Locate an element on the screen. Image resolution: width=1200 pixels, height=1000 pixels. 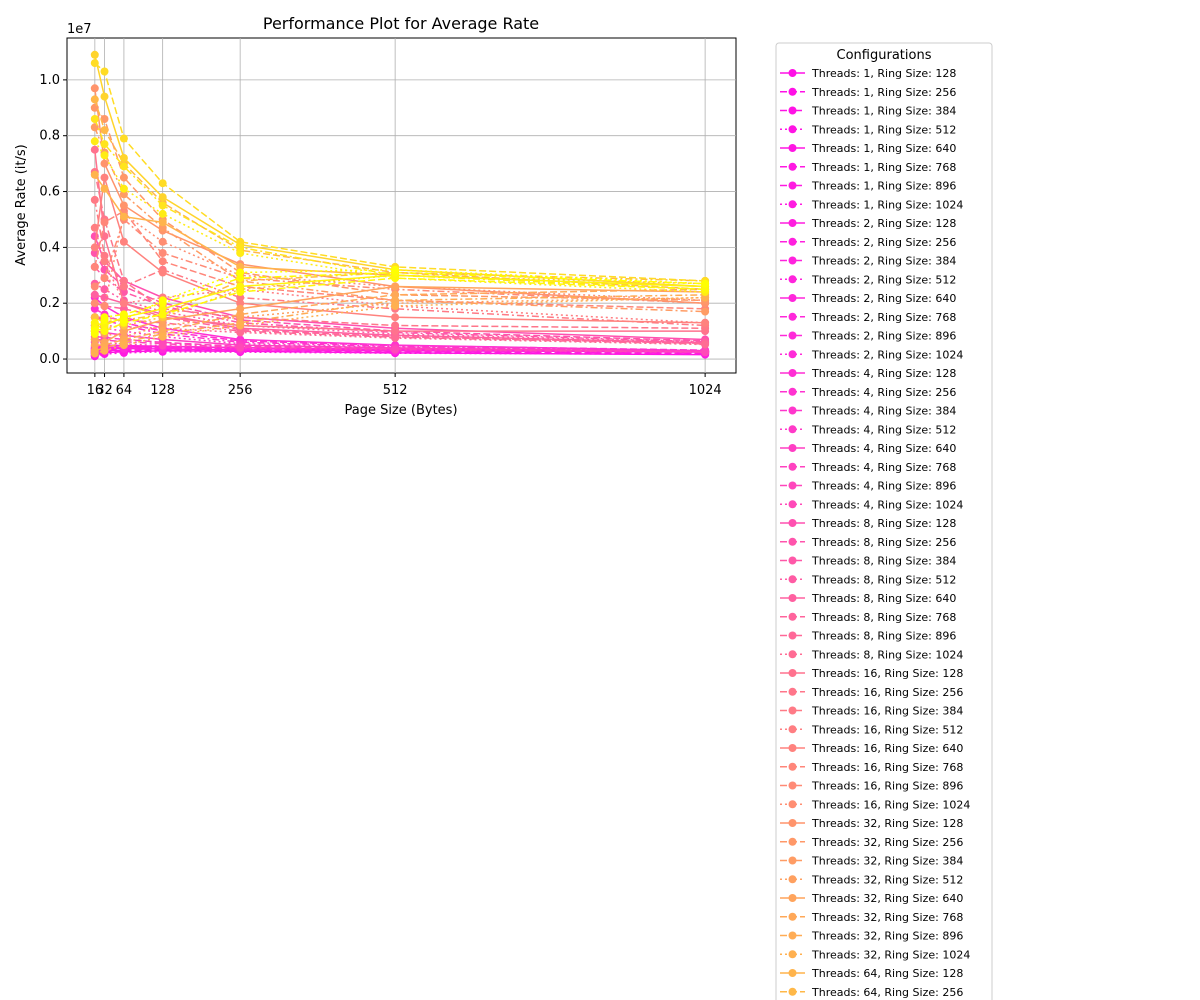
legend-item: Threads: 4, Ring Size: 896 is located at coordinates (868, 486).